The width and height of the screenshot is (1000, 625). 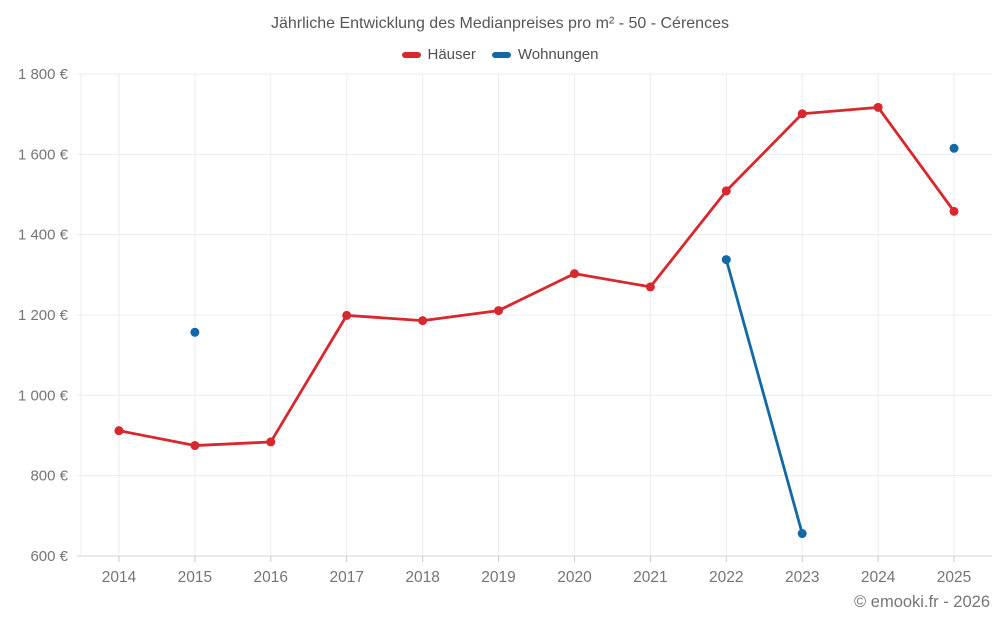 I want to click on data-point-hauser-2014, so click(x=119, y=431).